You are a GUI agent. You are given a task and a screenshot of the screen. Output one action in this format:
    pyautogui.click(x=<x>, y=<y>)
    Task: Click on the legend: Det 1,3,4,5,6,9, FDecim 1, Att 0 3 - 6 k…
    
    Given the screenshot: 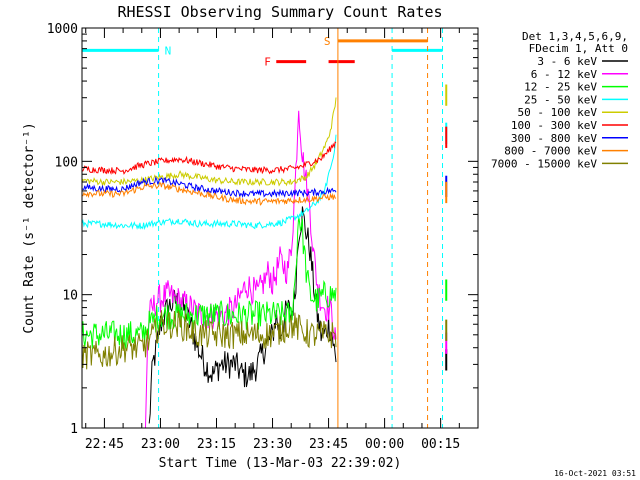 What is the action you would take?
    pyautogui.click(x=559, y=100)
    